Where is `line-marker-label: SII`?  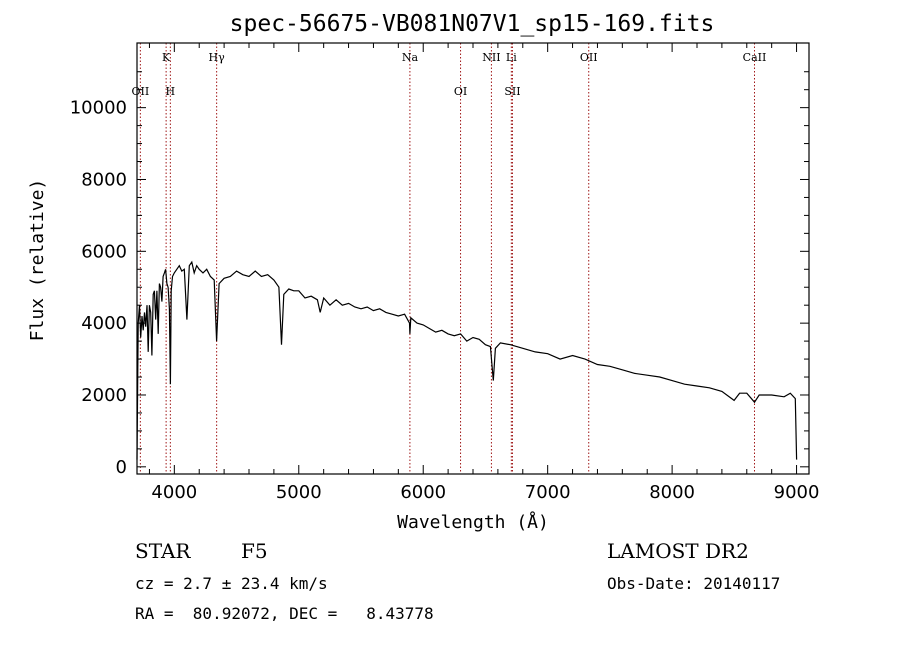 line-marker-label: SII is located at coordinates (512, 91).